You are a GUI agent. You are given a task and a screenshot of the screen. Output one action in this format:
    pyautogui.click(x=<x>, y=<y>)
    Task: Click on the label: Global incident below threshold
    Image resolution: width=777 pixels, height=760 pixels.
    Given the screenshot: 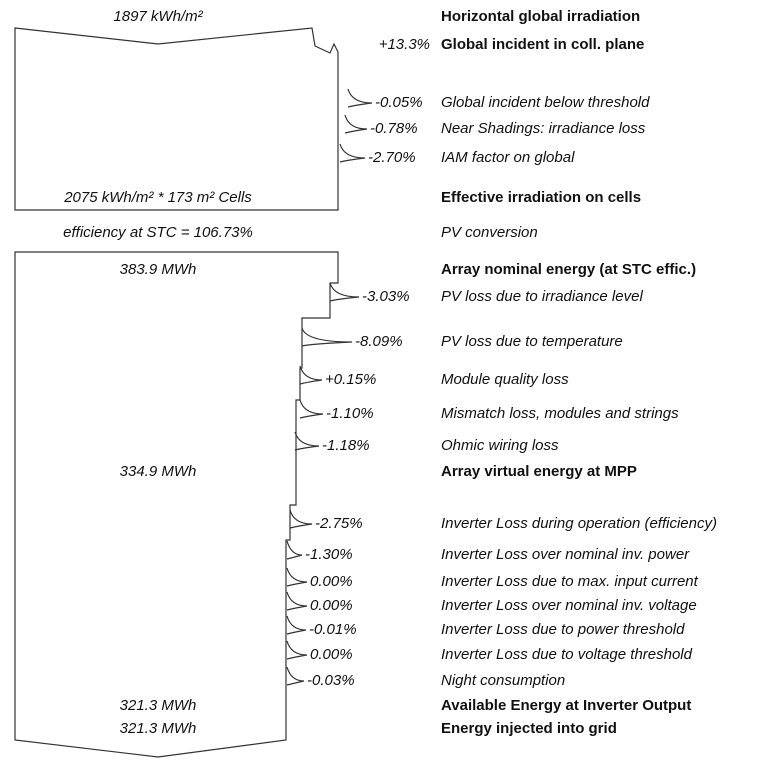 What is the action you would take?
    pyautogui.click(x=545, y=102)
    